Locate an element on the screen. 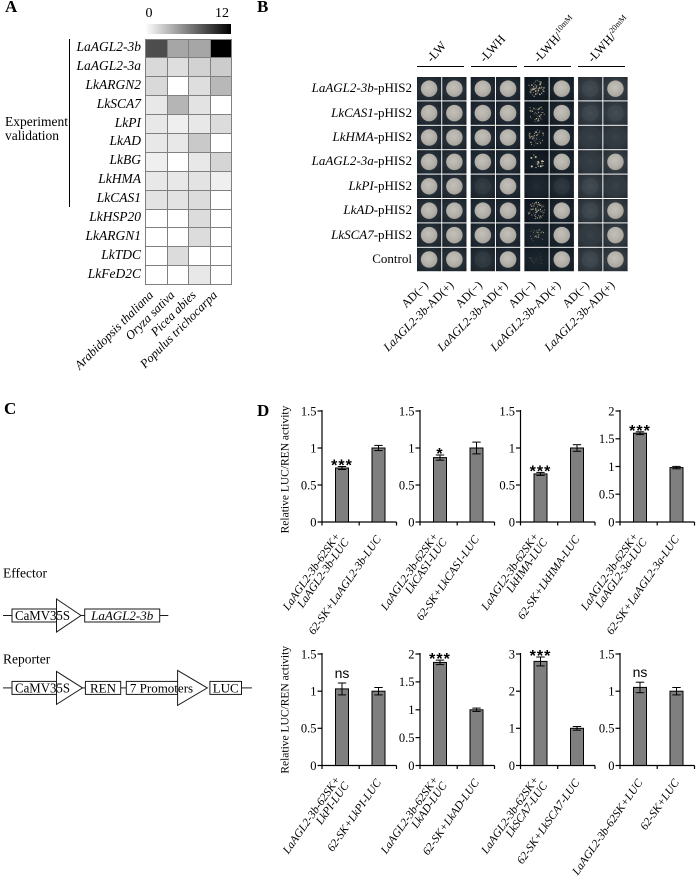 The width and height of the screenshot is (700, 880). svg-text: LaAGL2-3b is located at coordinates (122, 615).